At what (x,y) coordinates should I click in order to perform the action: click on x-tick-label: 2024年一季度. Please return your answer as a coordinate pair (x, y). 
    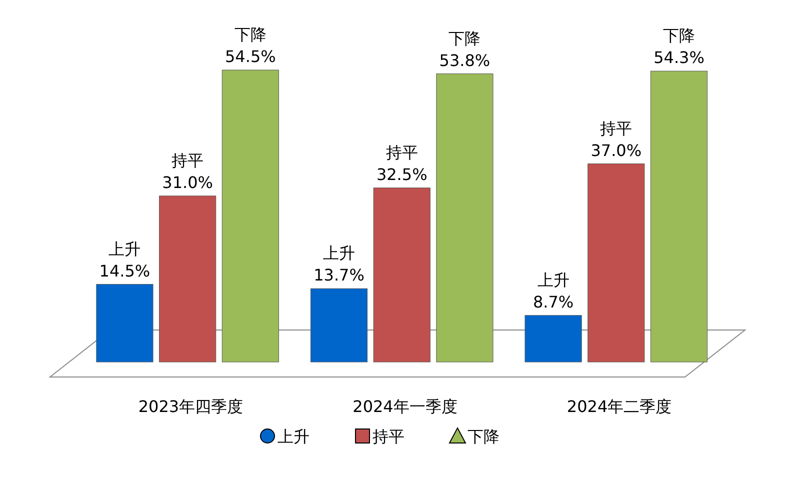
    Looking at the image, I should click on (405, 406).